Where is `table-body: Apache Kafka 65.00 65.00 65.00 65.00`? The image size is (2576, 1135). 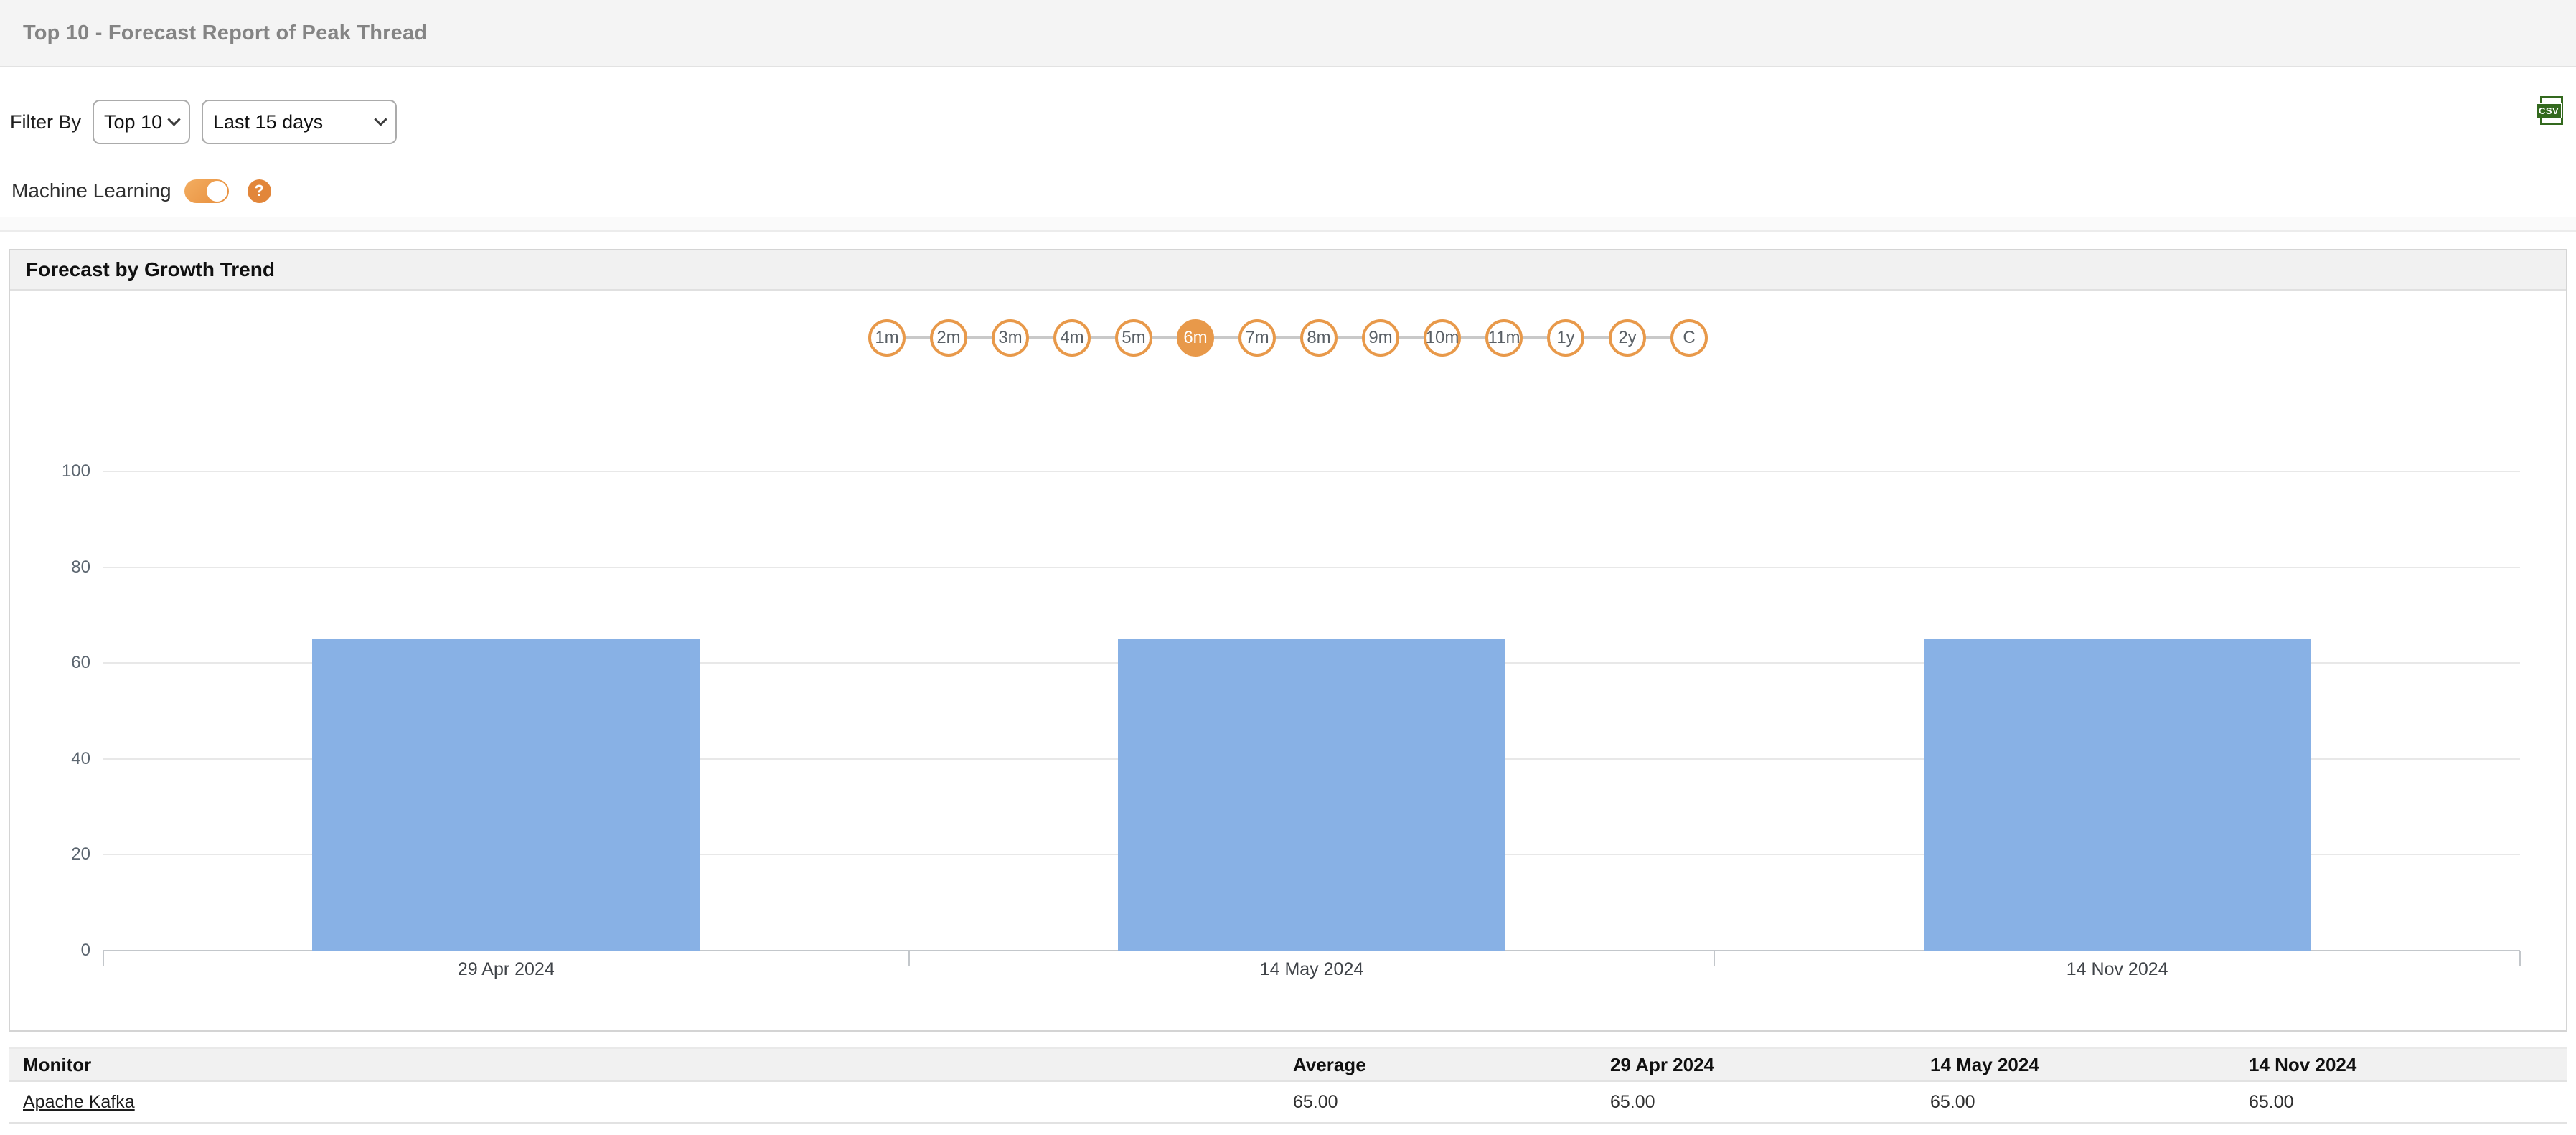
table-body: Apache Kafka 65.00 65.00 65.00 65.00 is located at coordinates (1288, 1103).